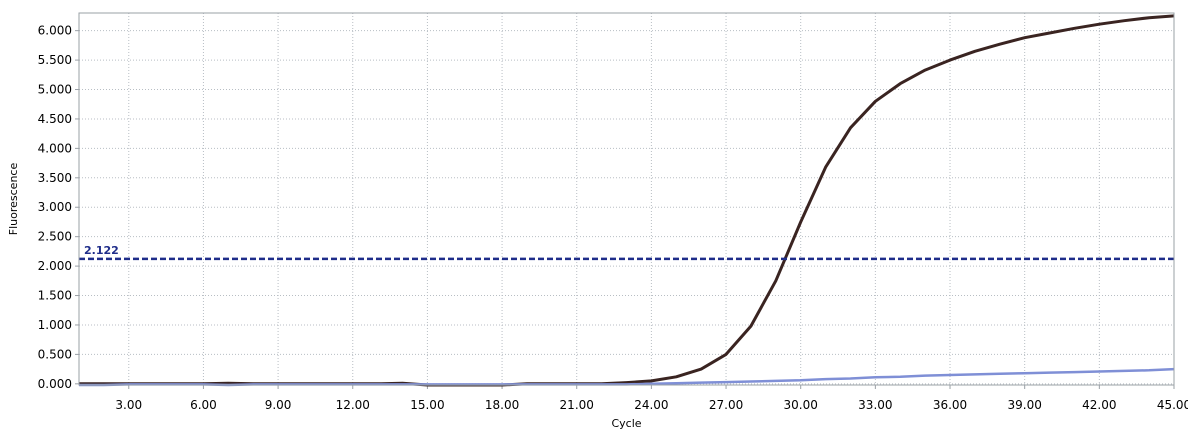 The width and height of the screenshot is (1188, 429). What do you see at coordinates (55, 148) in the screenshot?
I see `y-tick-label: 4.000` at bounding box center [55, 148].